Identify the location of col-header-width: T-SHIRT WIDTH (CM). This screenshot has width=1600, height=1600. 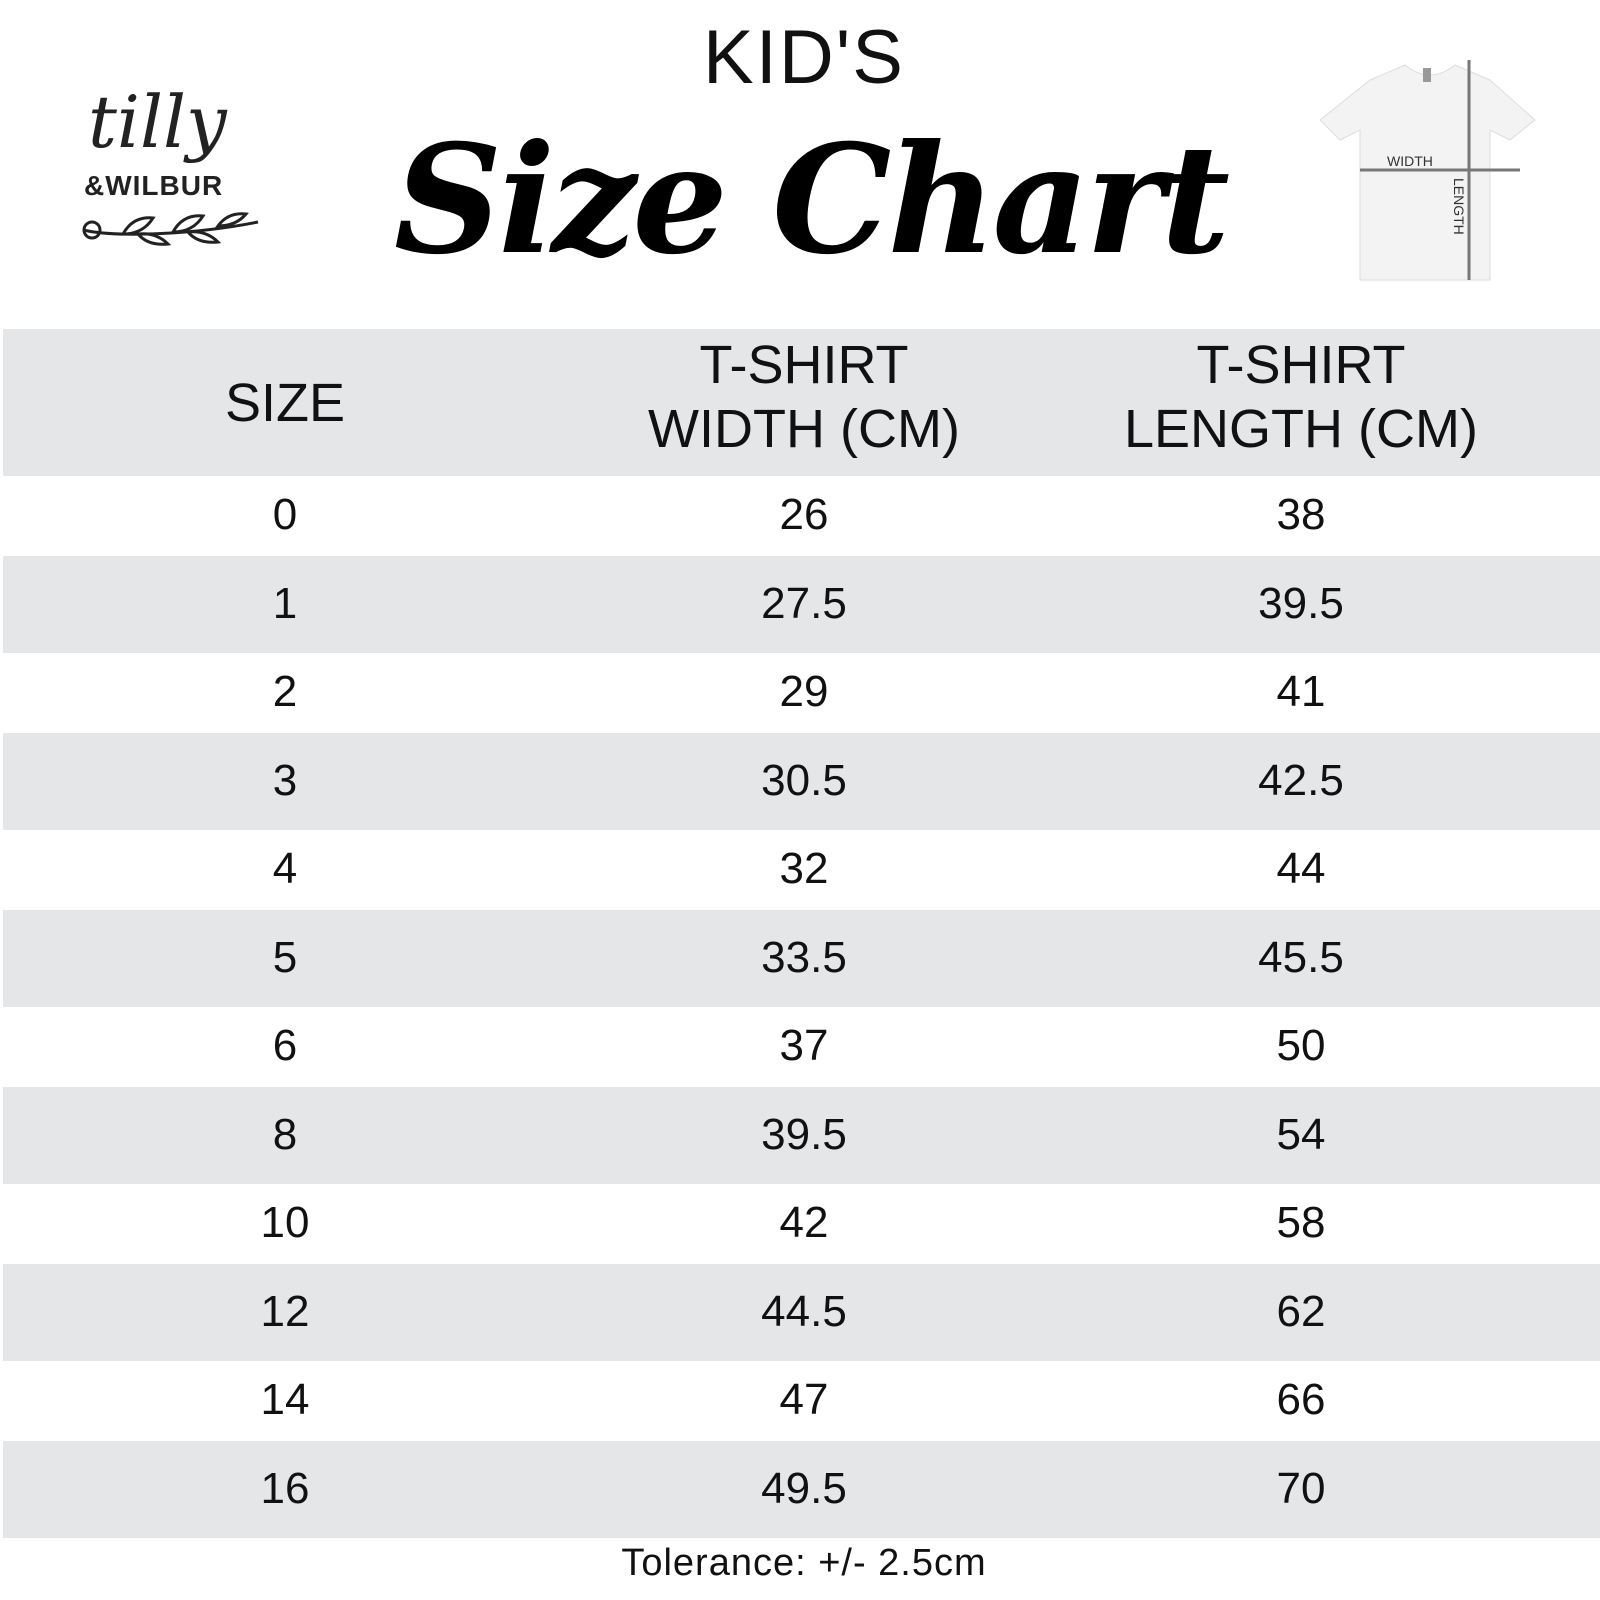
(804, 397).